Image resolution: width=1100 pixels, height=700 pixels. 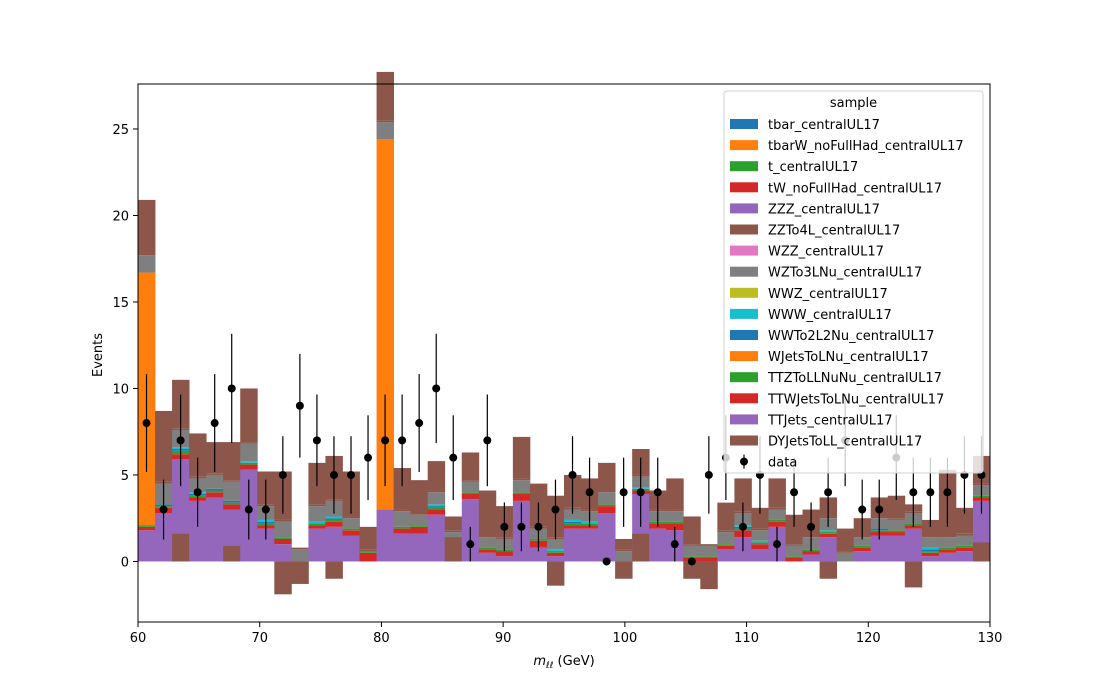 I want to click on legend-label: WWZ_centralUL17, so click(x=828, y=294).